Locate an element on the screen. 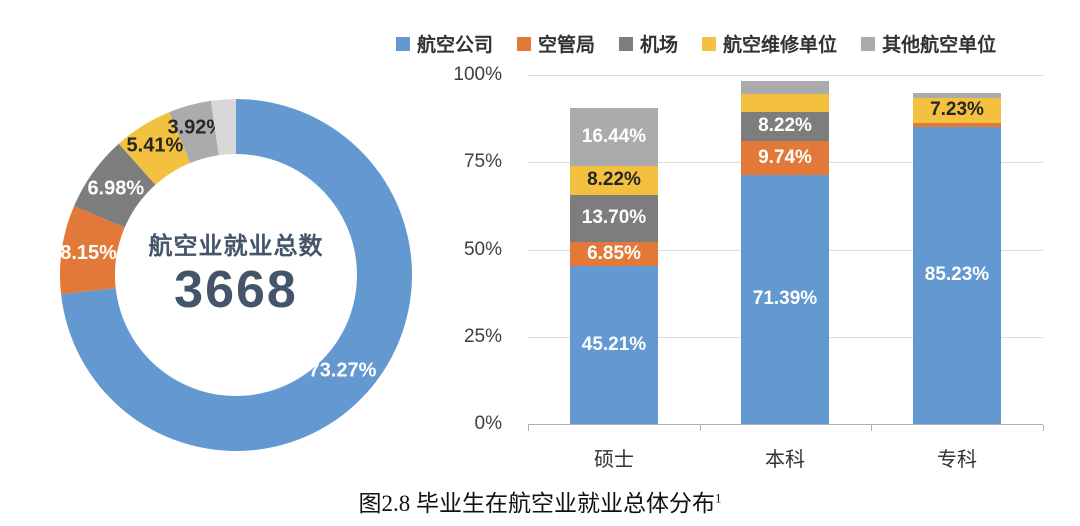 This screenshot has height=526, width=1080. legend-item: 其他航空单位 is located at coordinates (928, 43).